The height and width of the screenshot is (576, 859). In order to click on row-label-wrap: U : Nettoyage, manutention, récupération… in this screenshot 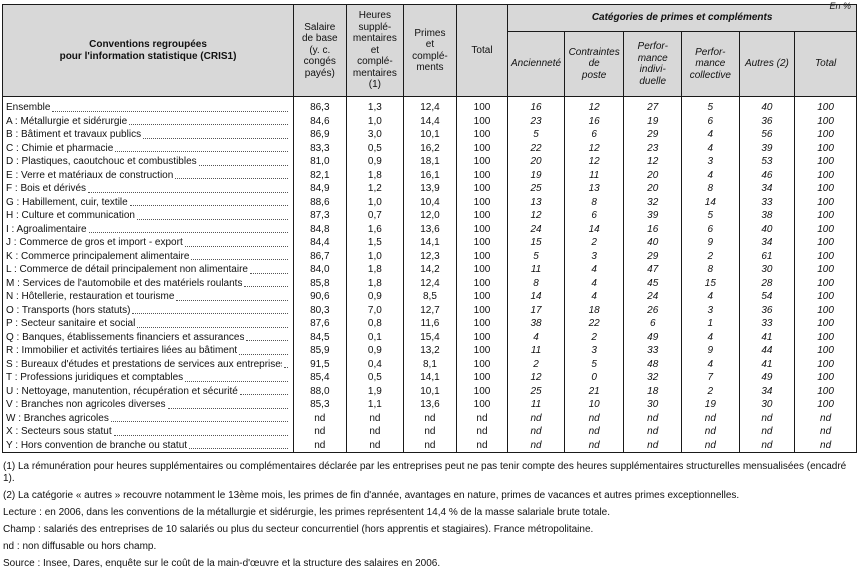, I will do `click(148, 391)`.